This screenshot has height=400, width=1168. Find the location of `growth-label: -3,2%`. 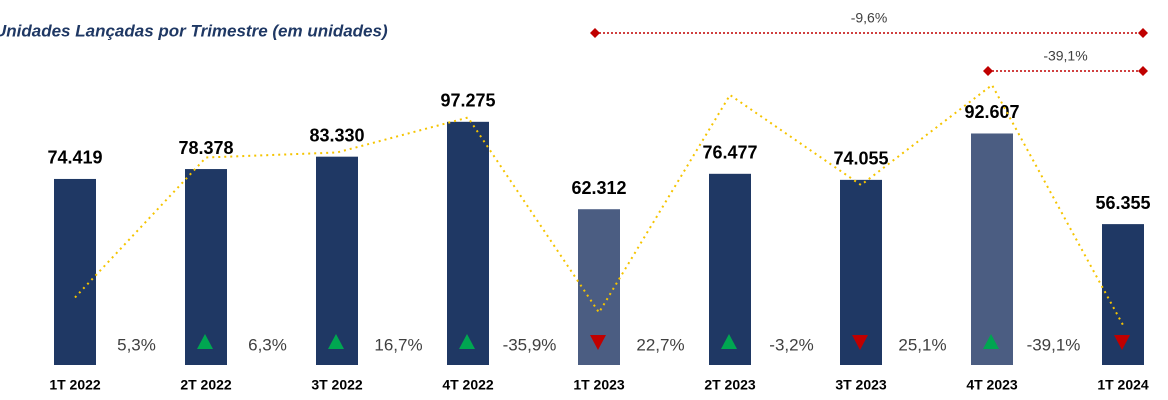

growth-label: -3,2% is located at coordinates (791, 344).